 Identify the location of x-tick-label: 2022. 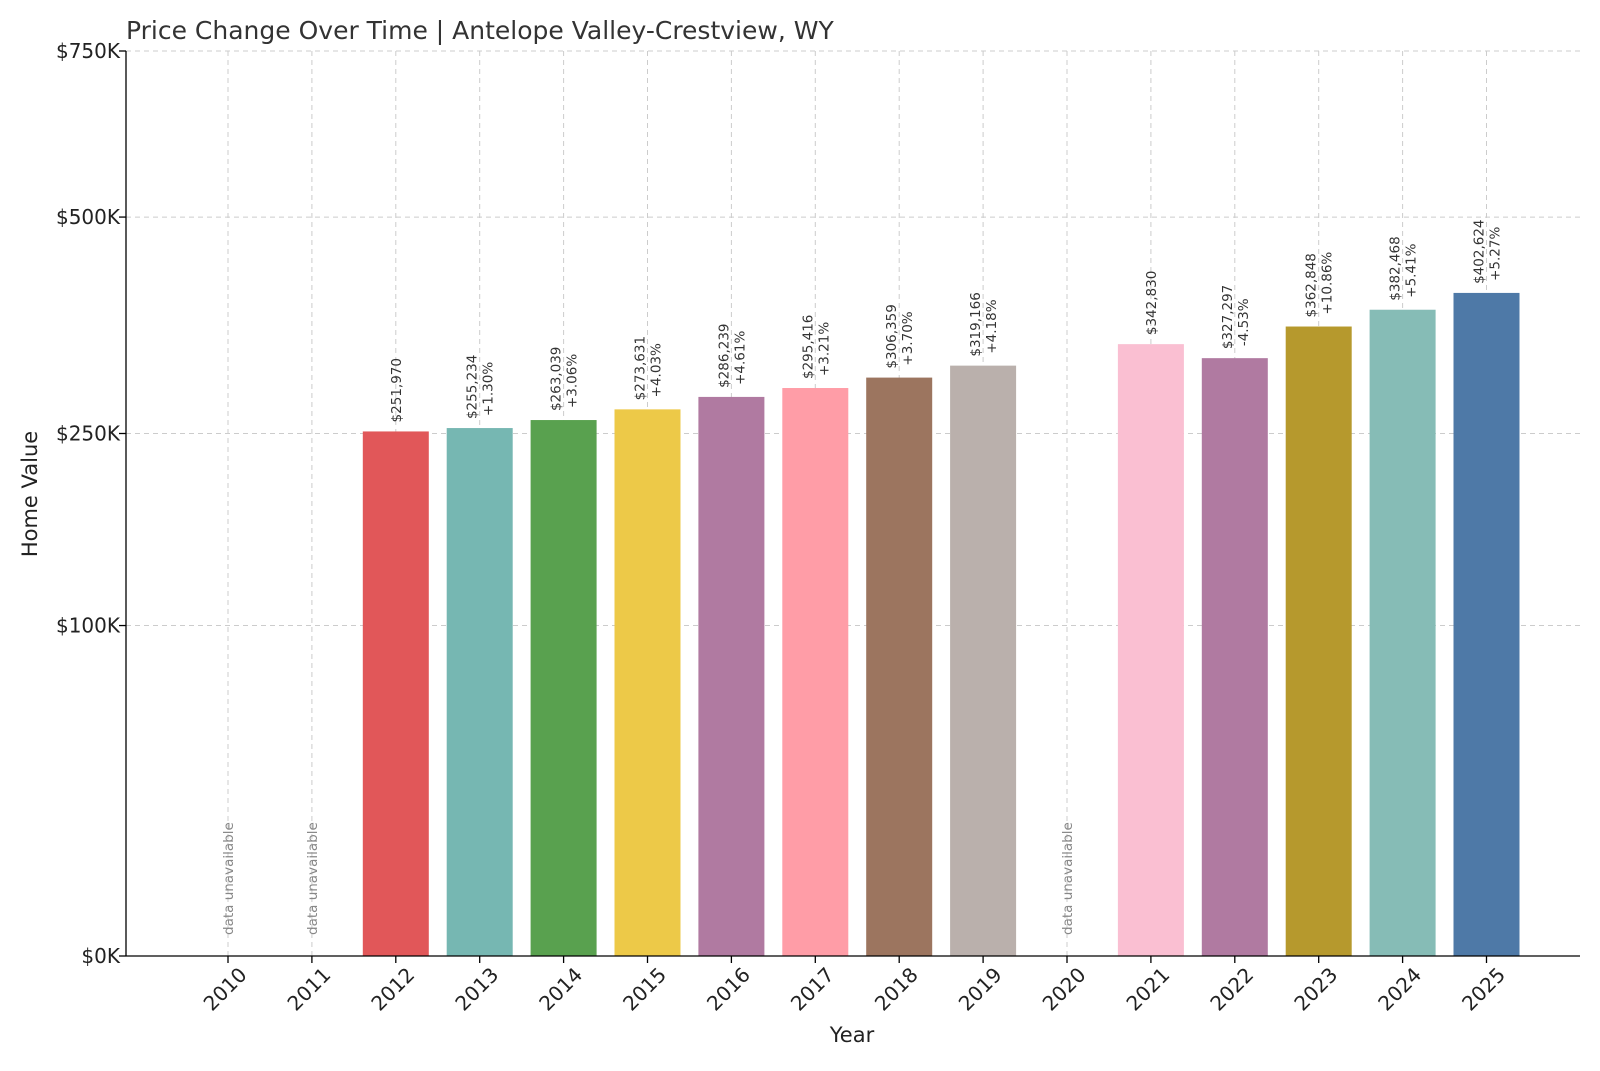
(1231, 989).